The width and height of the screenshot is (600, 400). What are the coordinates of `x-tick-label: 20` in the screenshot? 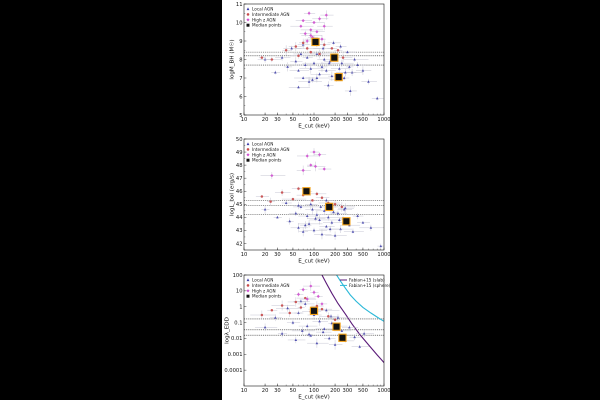 It's located at (265, 391).